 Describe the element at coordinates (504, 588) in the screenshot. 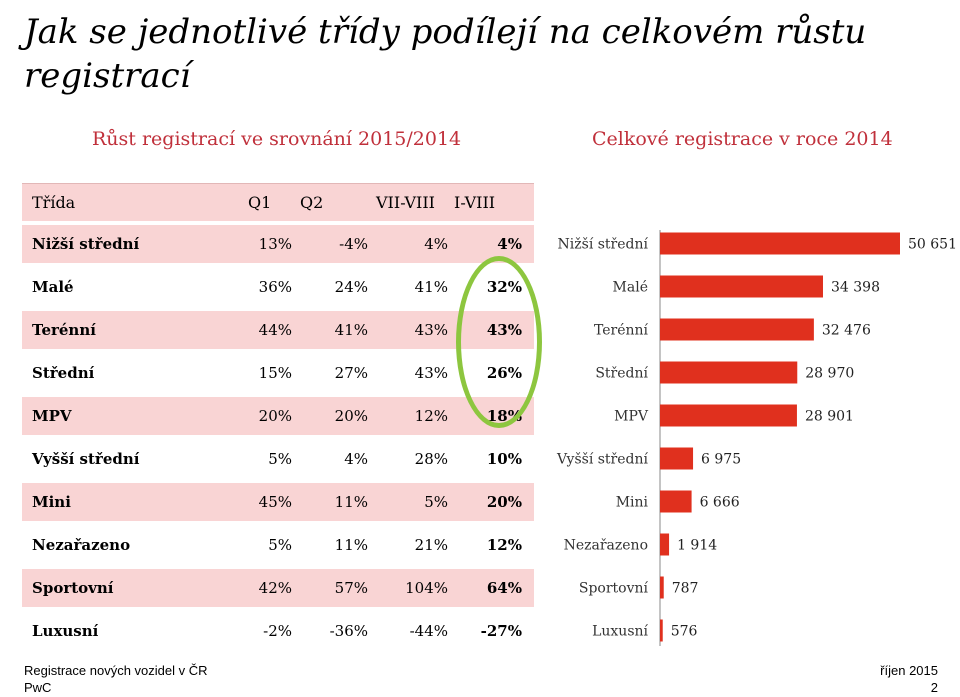

I see `row-i-viii: 64%` at that location.